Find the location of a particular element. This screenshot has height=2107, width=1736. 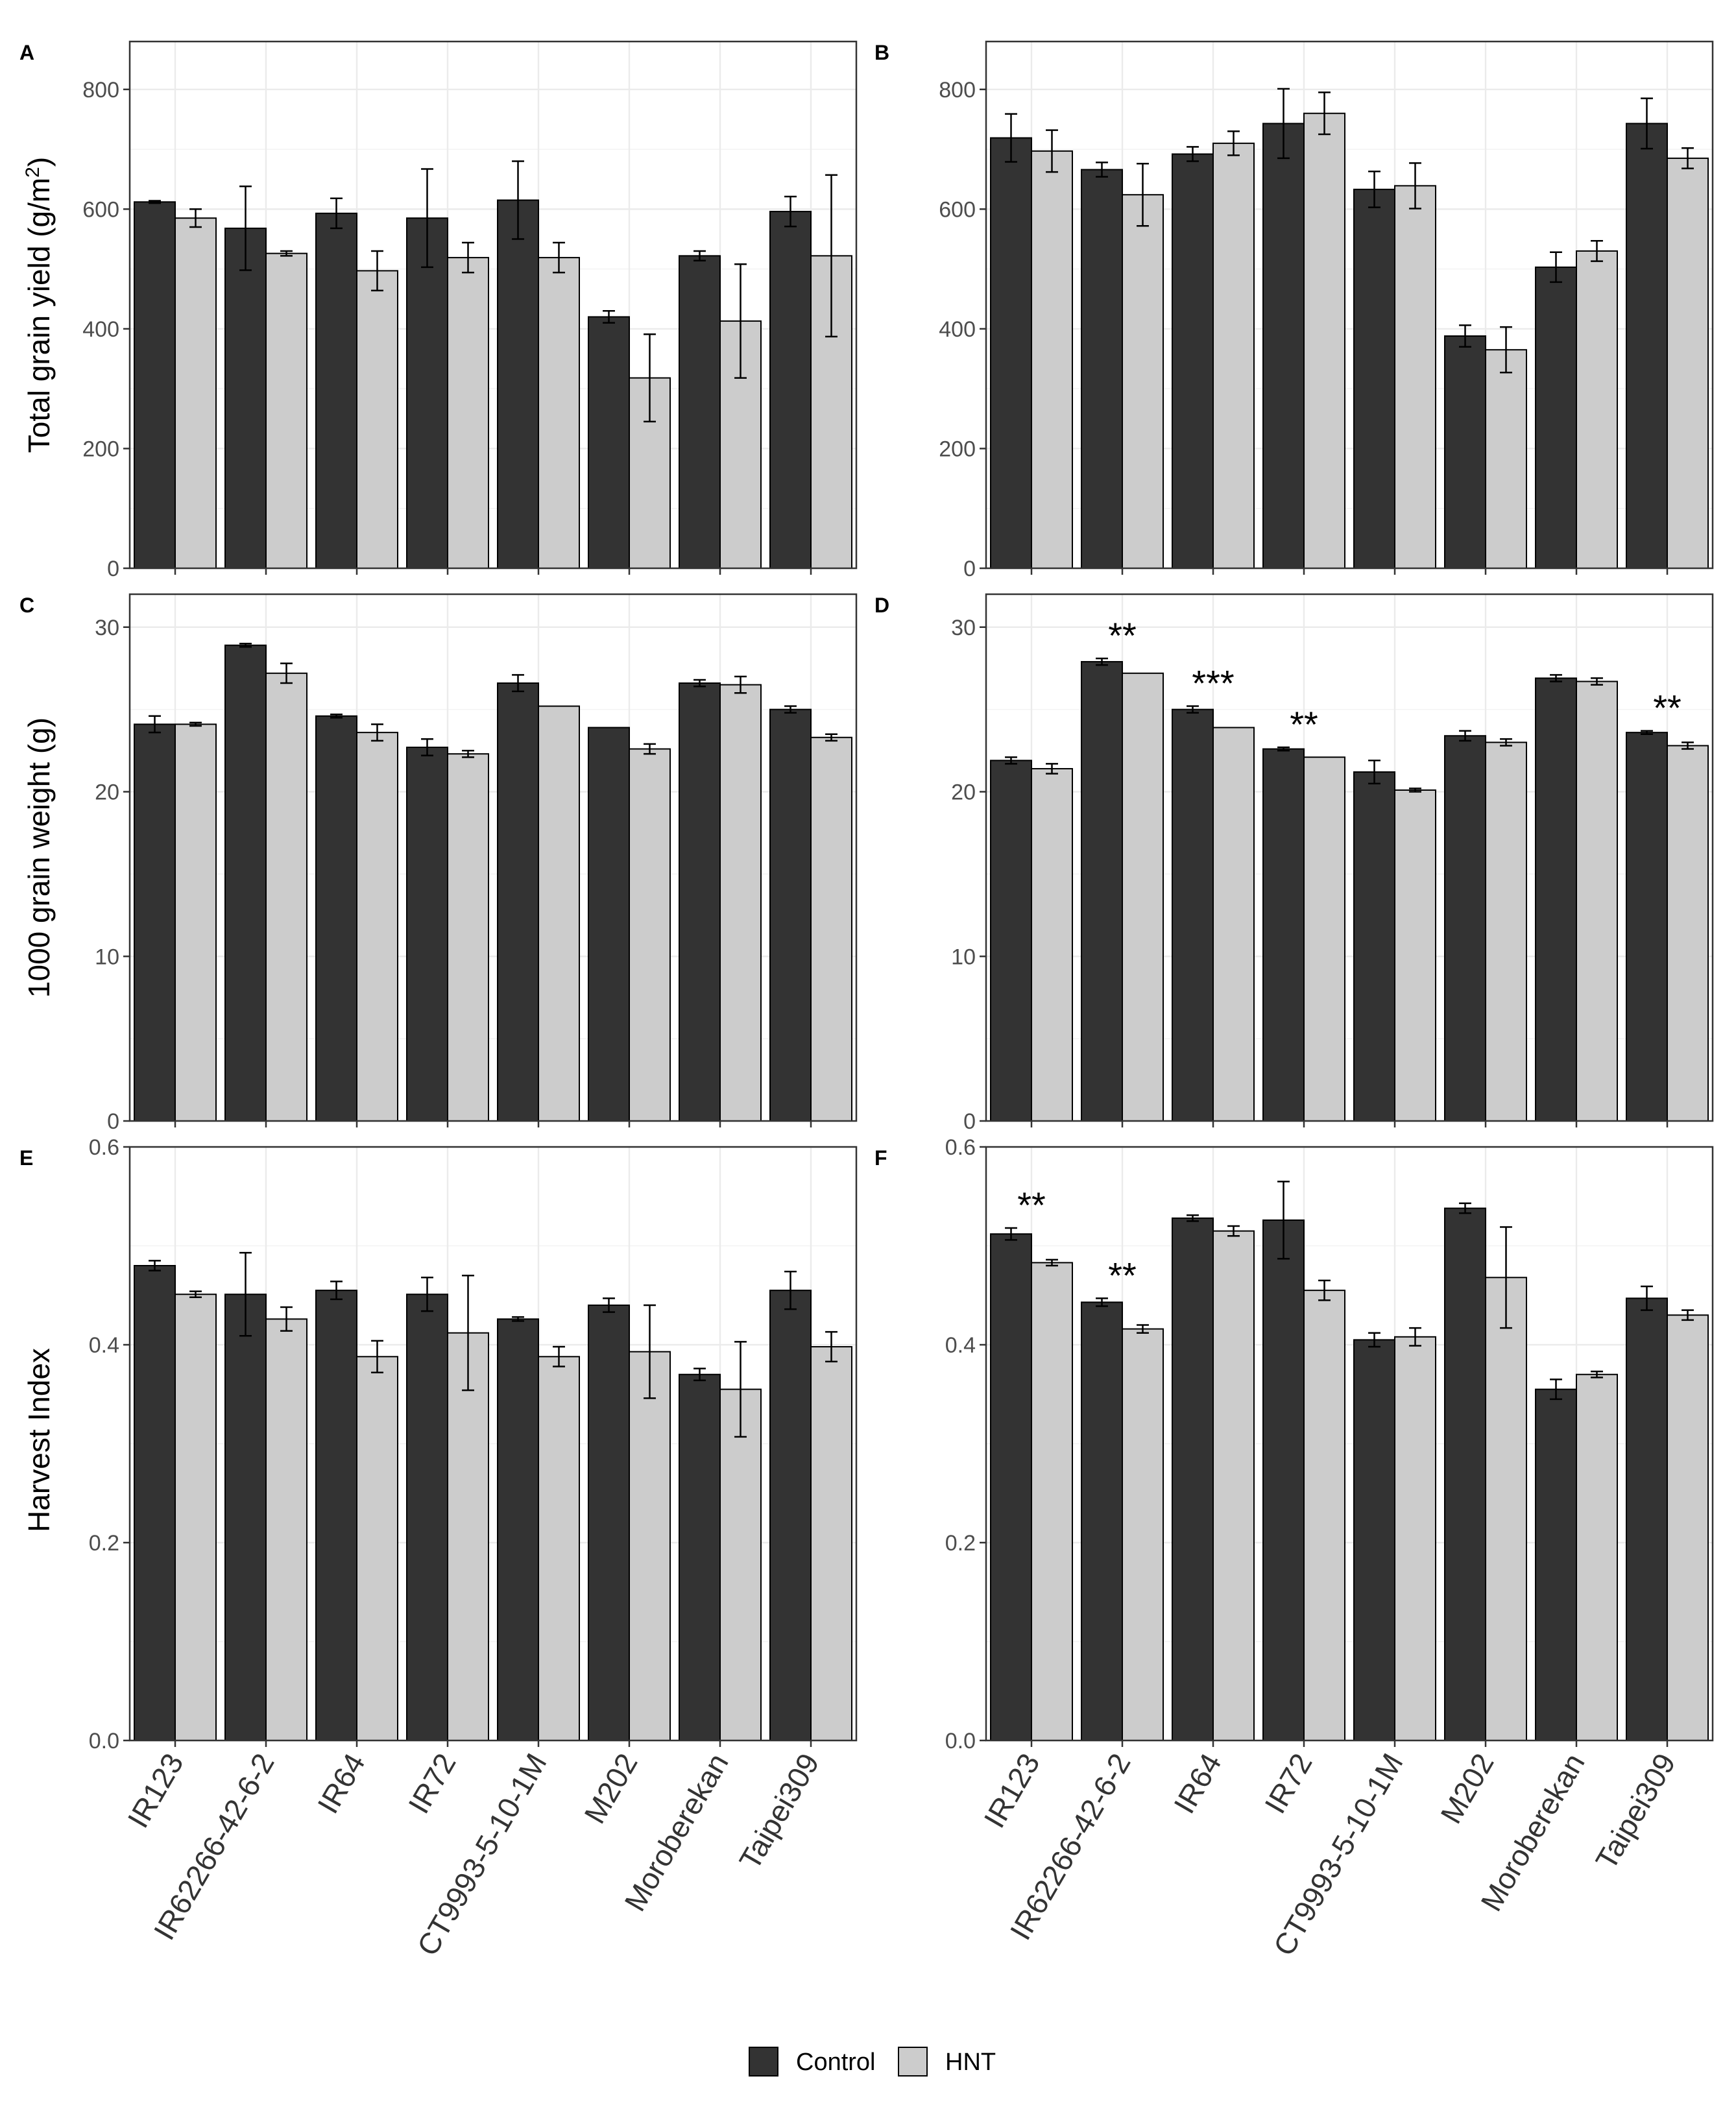

panel-letter: E is located at coordinates (26, 1158).